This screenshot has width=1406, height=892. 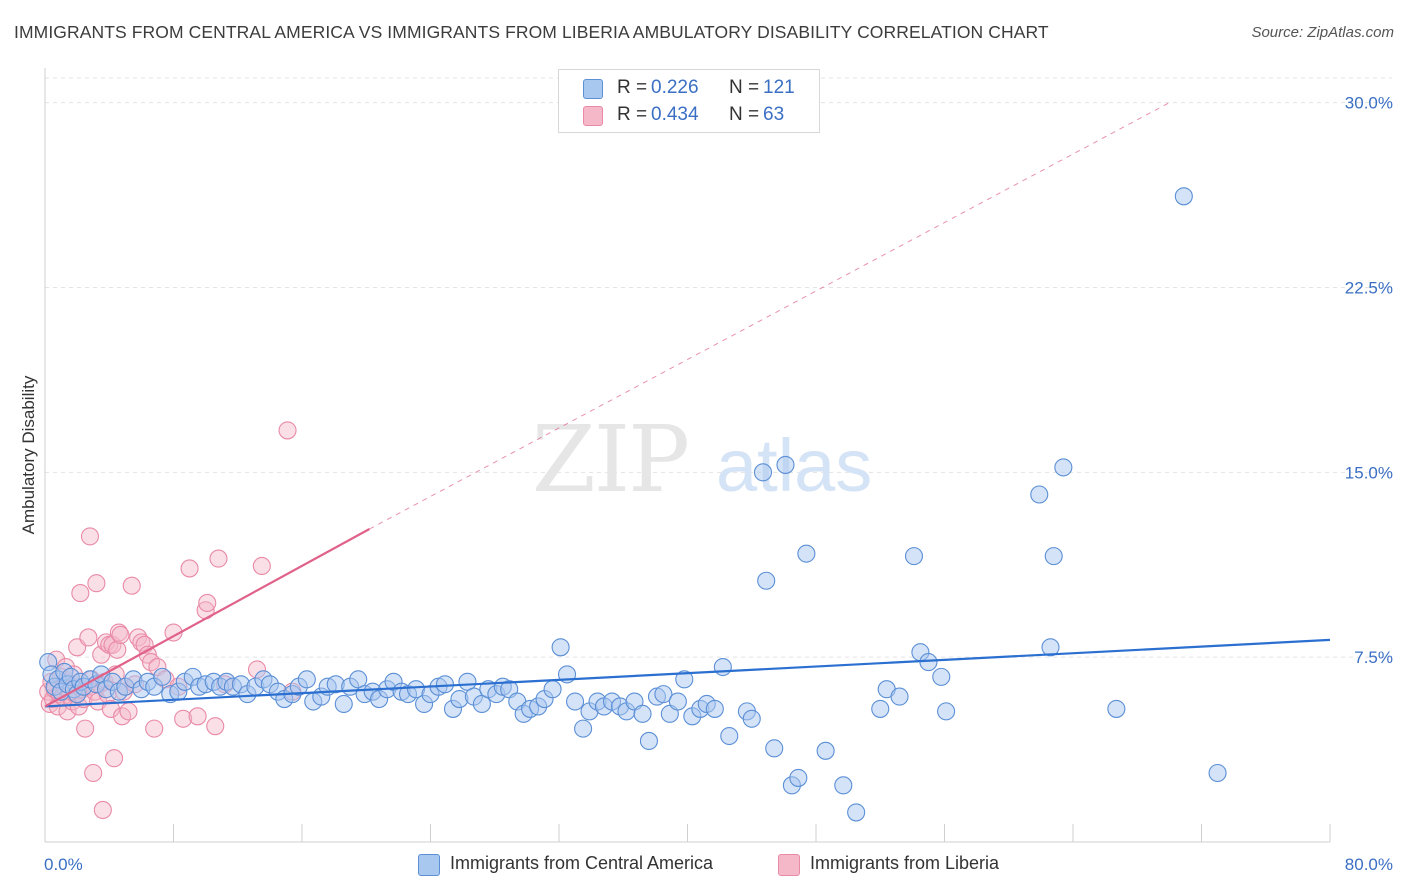 I want to click on liberia-points, so click(x=170, y=620).